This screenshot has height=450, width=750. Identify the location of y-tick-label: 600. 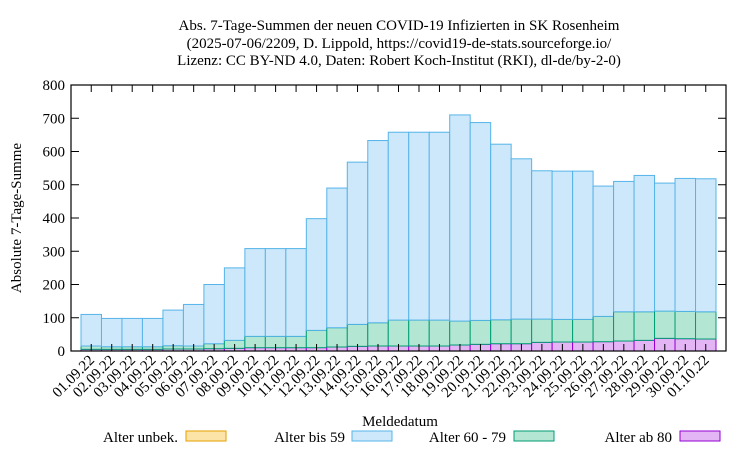
(54, 153).